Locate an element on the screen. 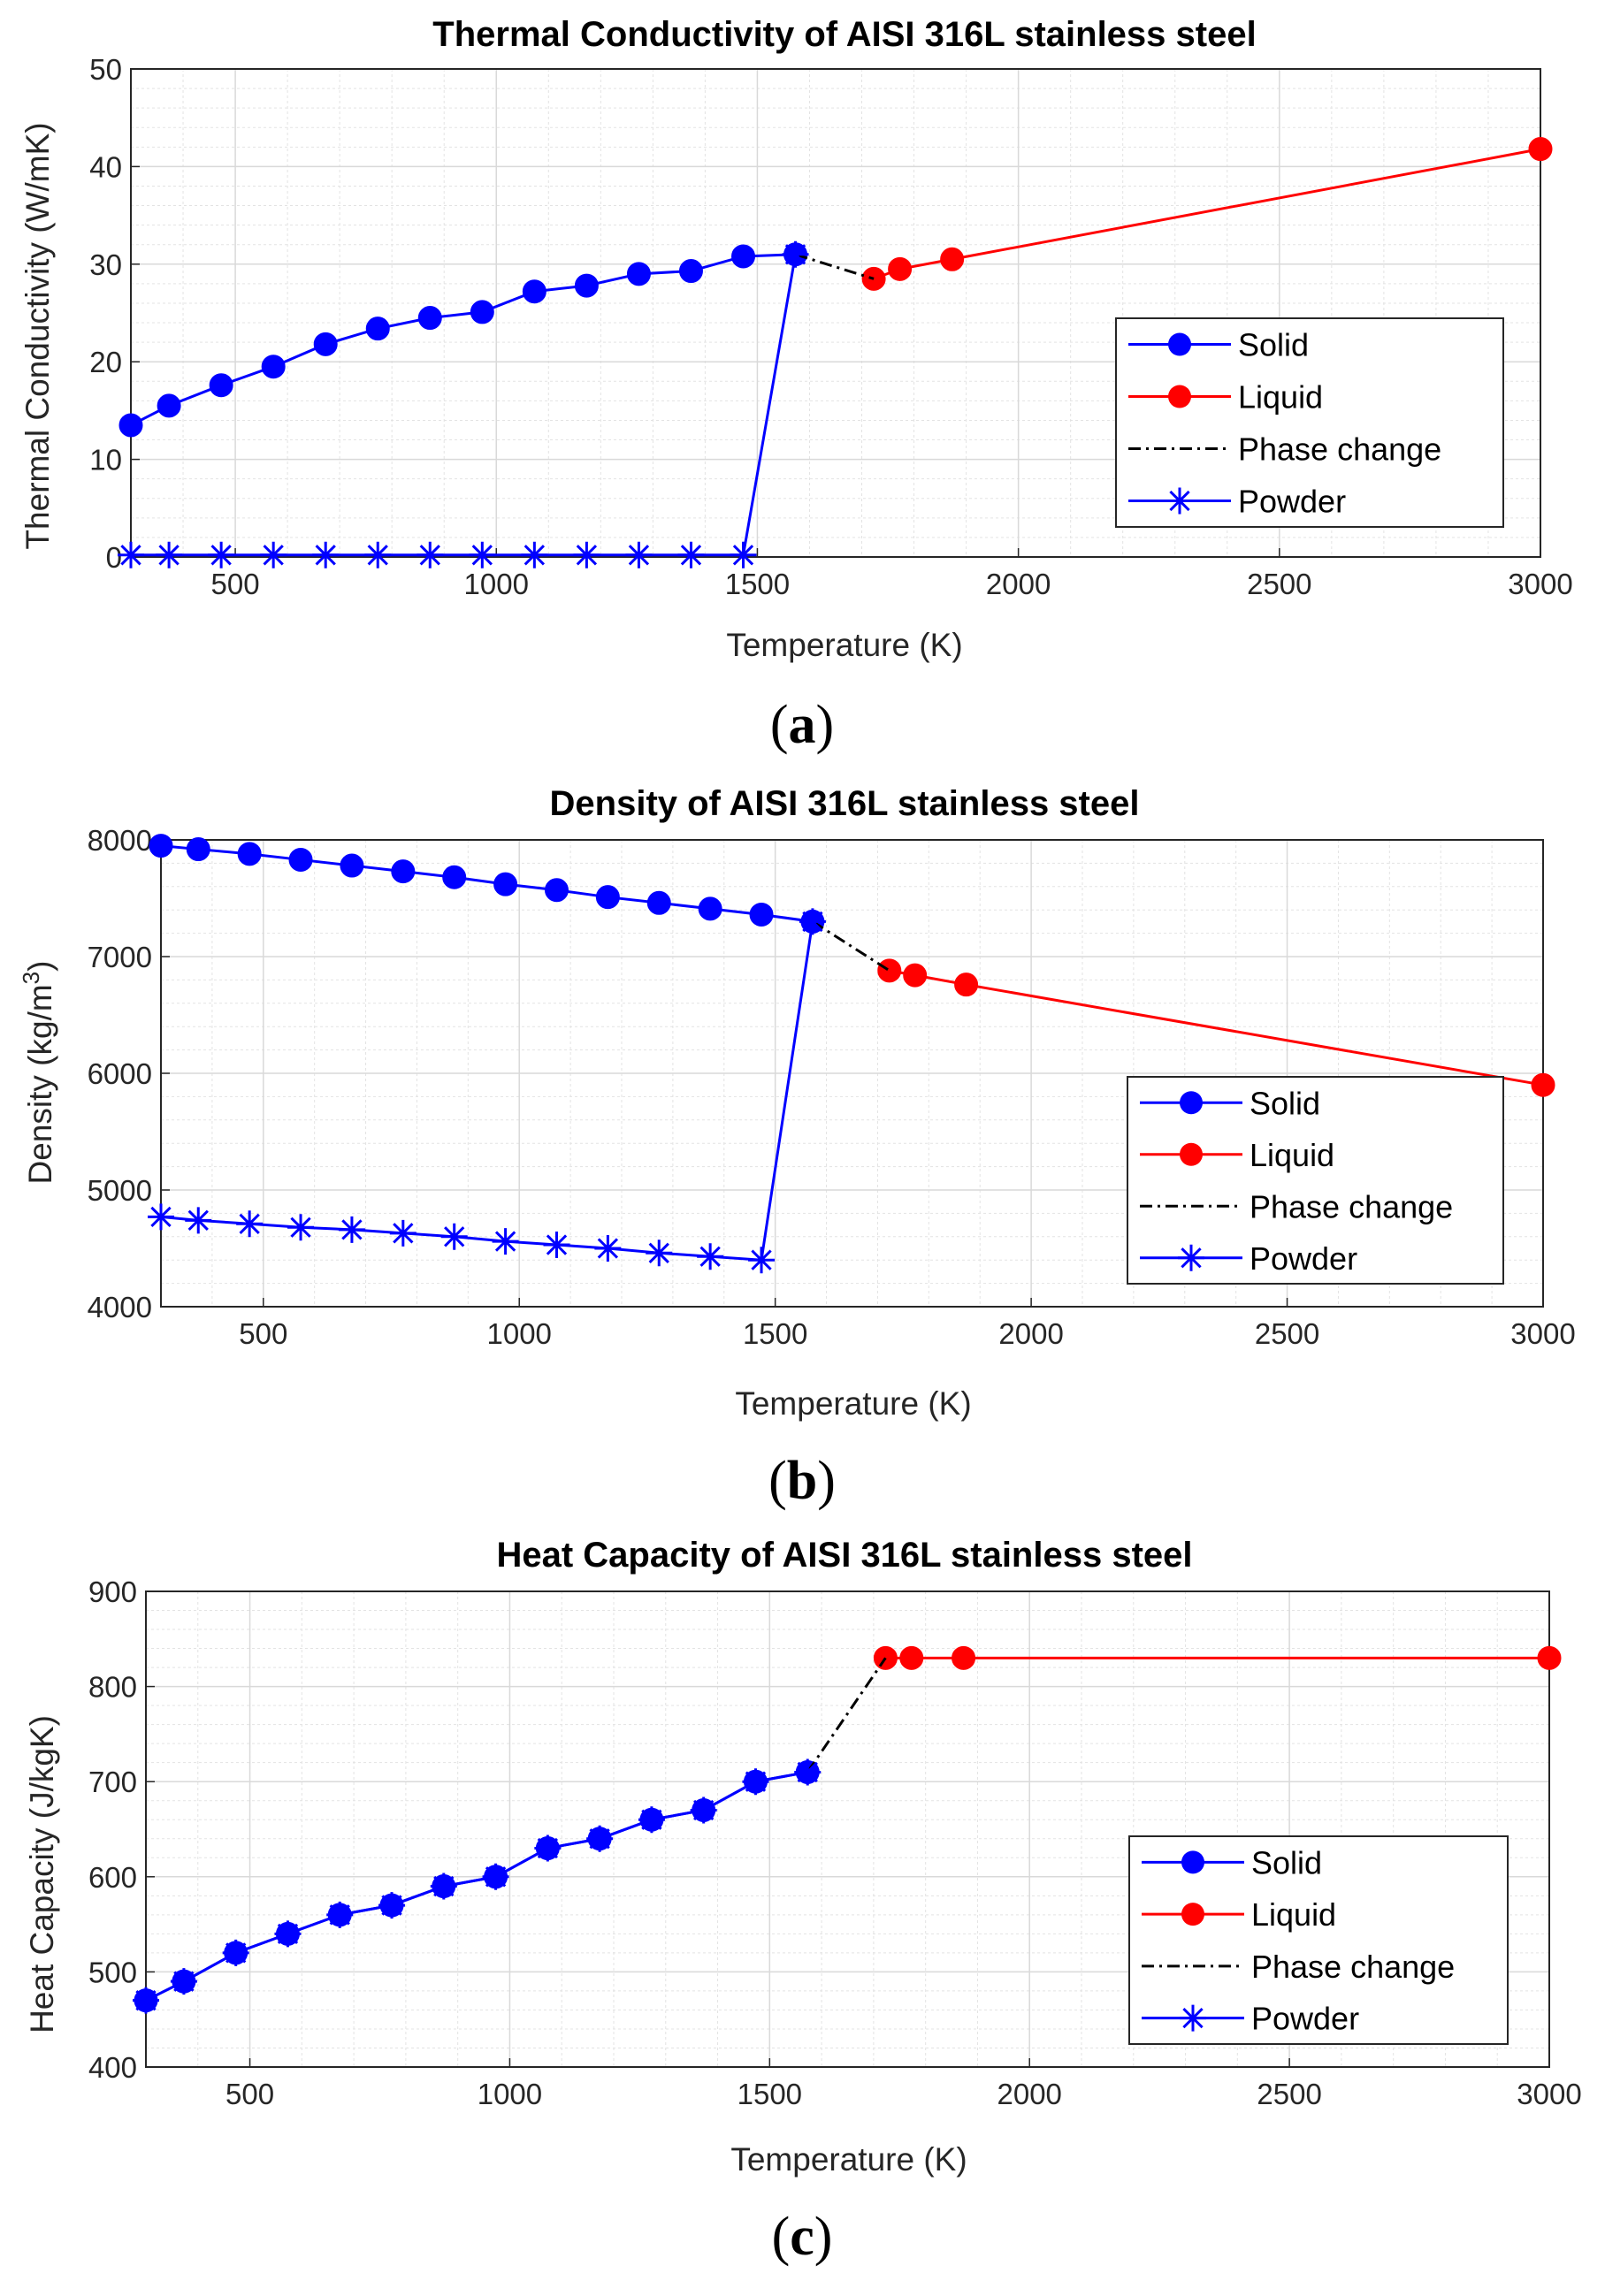 This screenshot has height=2296, width=1605. y-tick-label: 800 is located at coordinates (112, 1687).